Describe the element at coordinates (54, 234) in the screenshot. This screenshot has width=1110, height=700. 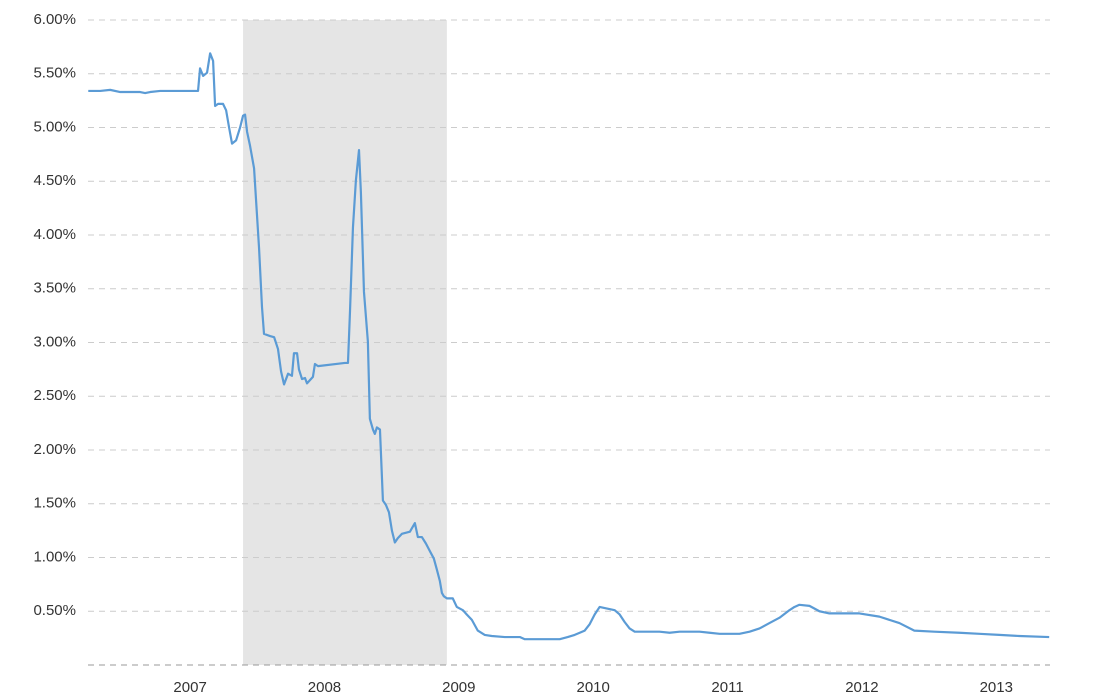
I see `y-tick-label: 4.00%` at that location.